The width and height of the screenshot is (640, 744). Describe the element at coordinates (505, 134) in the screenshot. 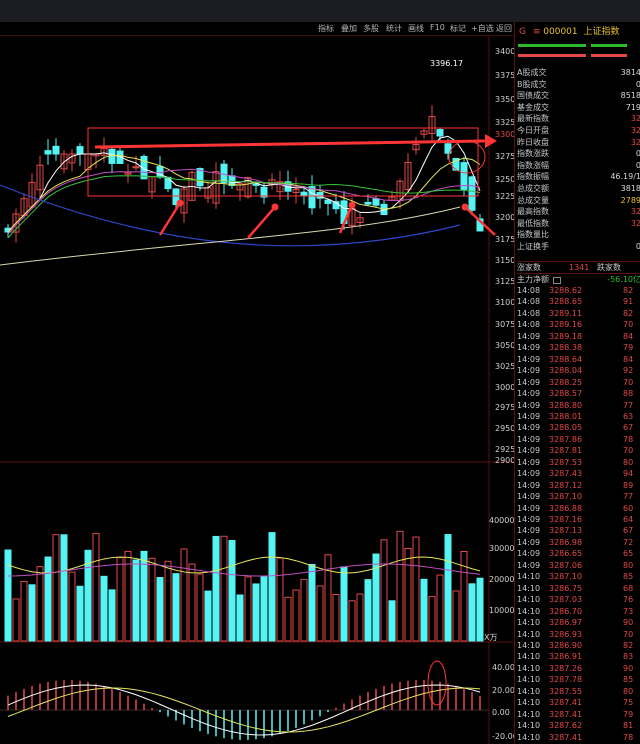

I see `price-axis-label: 3300` at that location.